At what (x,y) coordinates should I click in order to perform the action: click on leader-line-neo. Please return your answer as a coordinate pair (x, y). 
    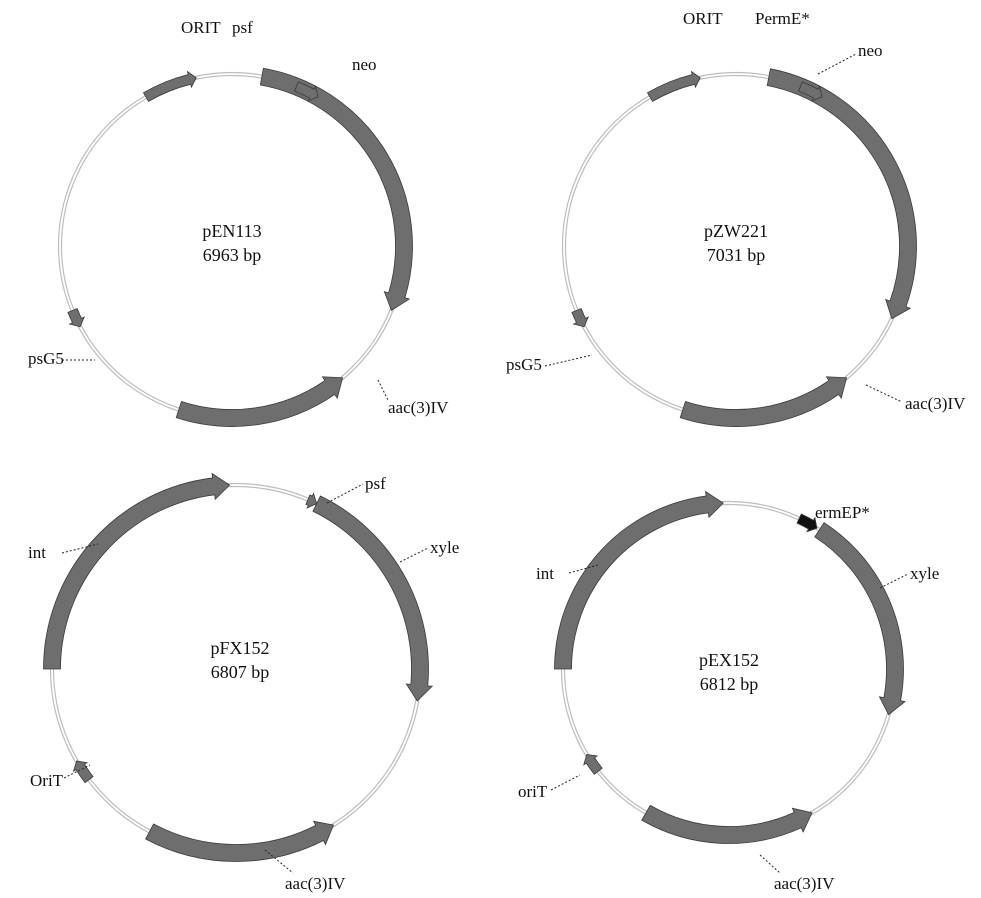
    Looking at the image, I should click on (837, 64).